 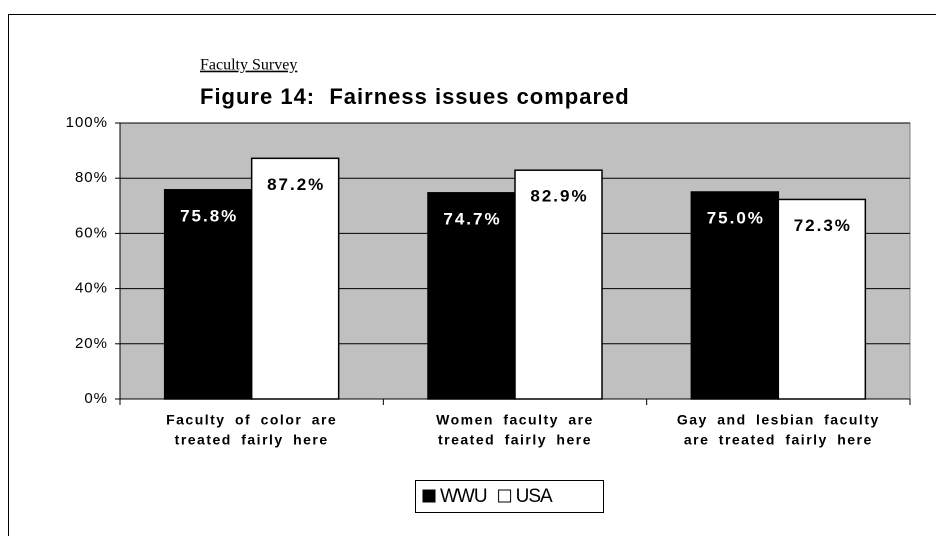 I want to click on x-tick-label: Faculty of color are, so click(x=251, y=420).